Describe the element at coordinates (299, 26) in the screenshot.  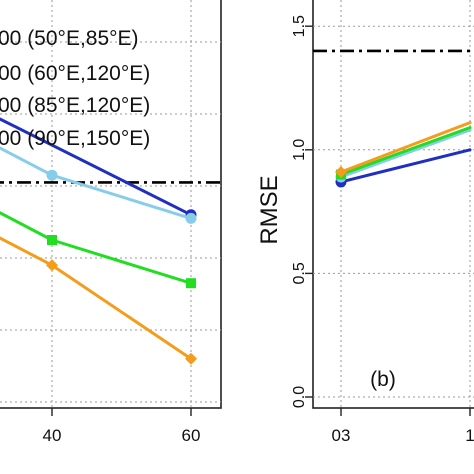
I see `panel-b-y-tick-label: 1.5` at that location.